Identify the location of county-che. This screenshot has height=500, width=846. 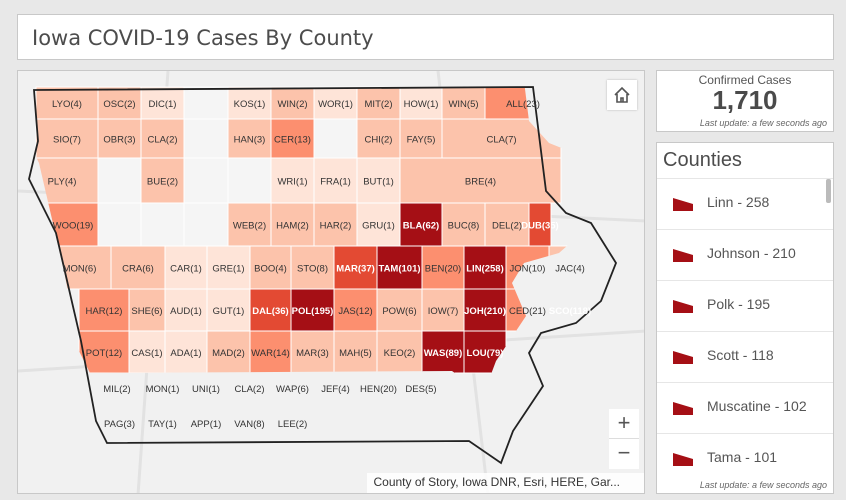
(119, 180).